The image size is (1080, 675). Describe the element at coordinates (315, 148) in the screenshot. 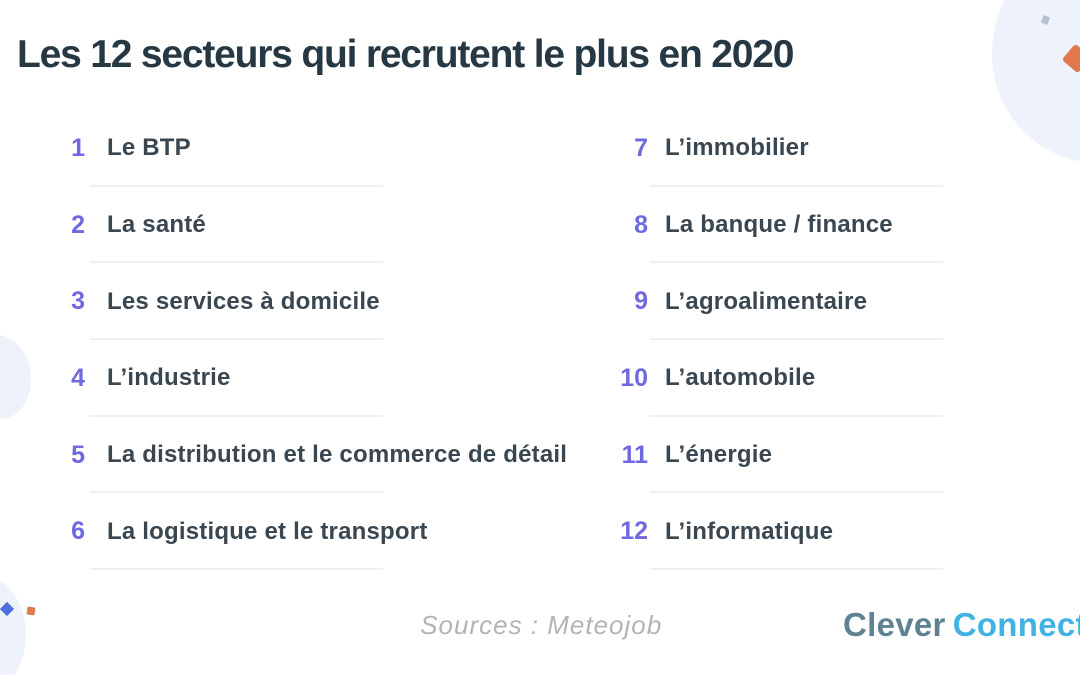

I see `list-item: 1 Le BTP` at that location.